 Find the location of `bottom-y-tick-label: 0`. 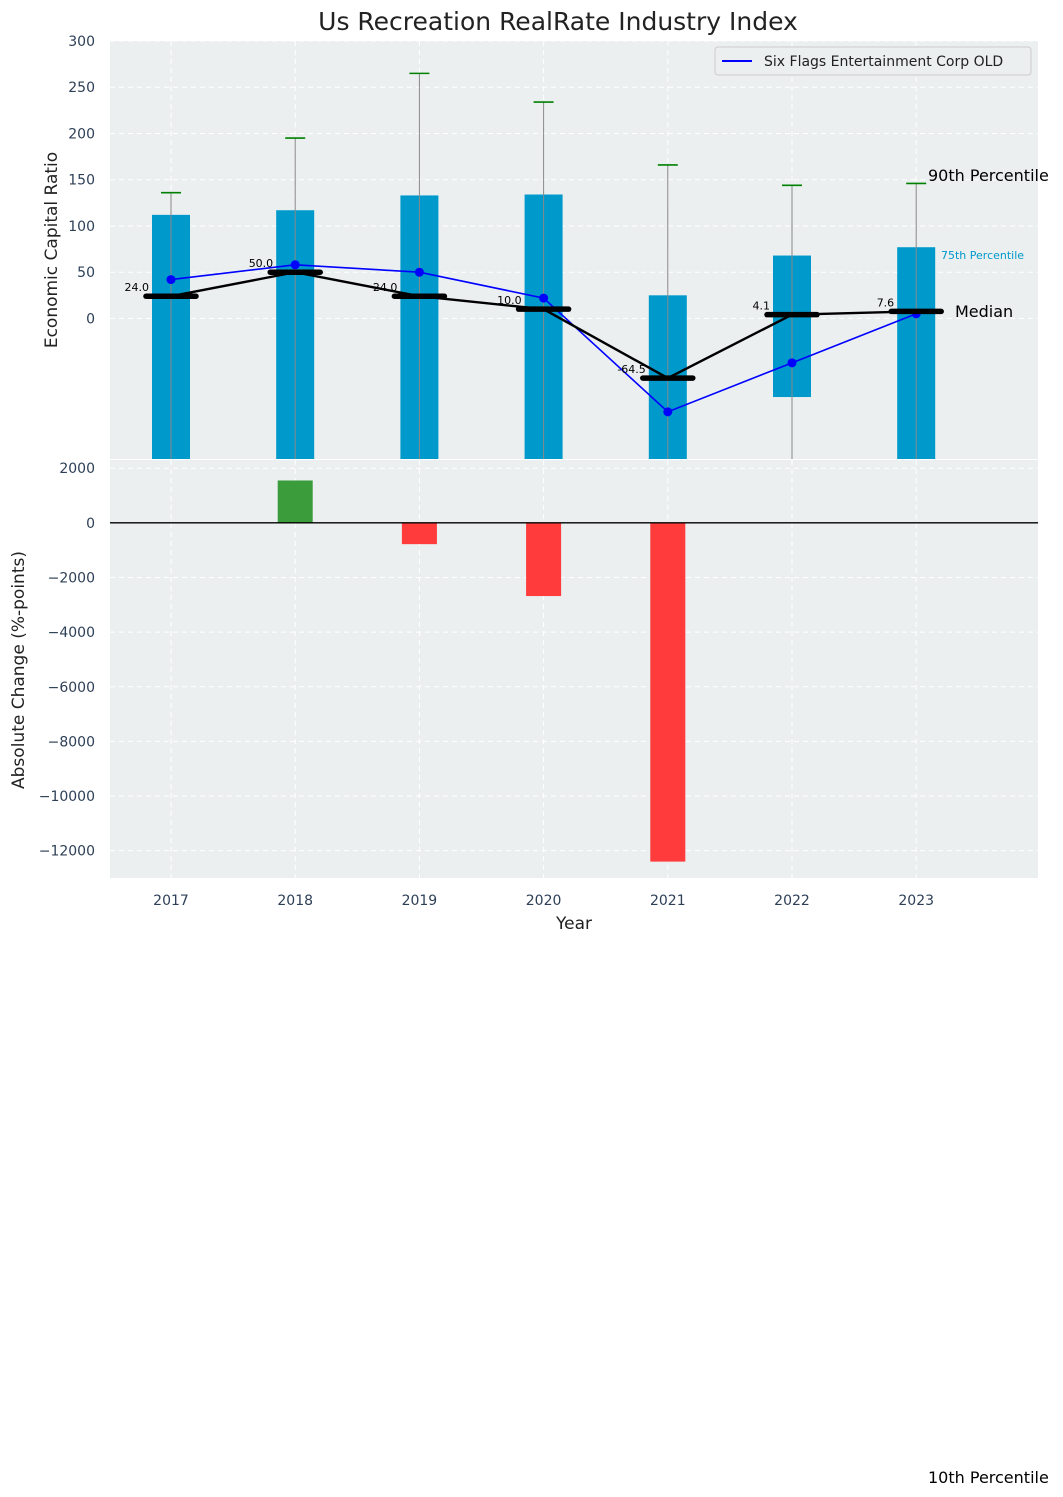

bottom-y-tick-label: 0 is located at coordinates (90, 524).